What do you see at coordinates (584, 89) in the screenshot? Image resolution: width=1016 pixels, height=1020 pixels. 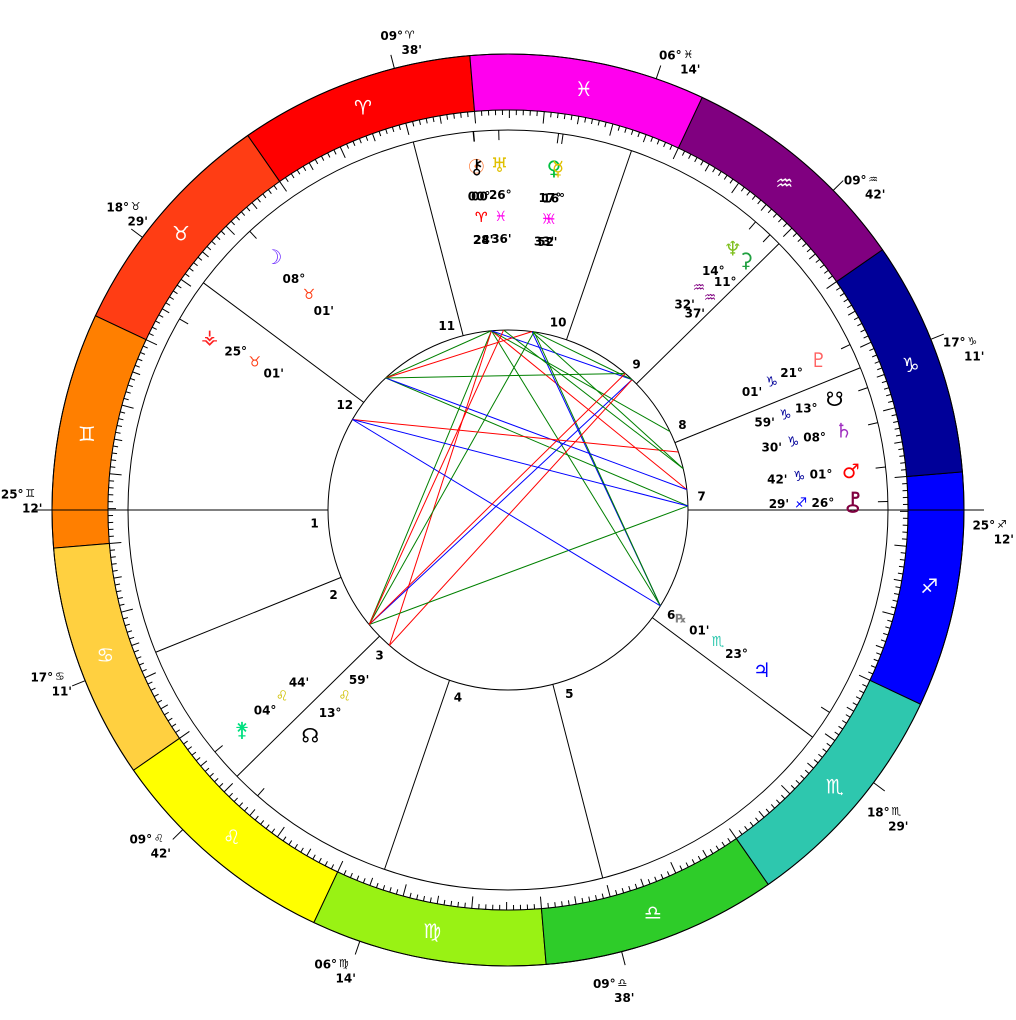 I see `sign-glyph-pisces-icon: ♓` at bounding box center [584, 89].